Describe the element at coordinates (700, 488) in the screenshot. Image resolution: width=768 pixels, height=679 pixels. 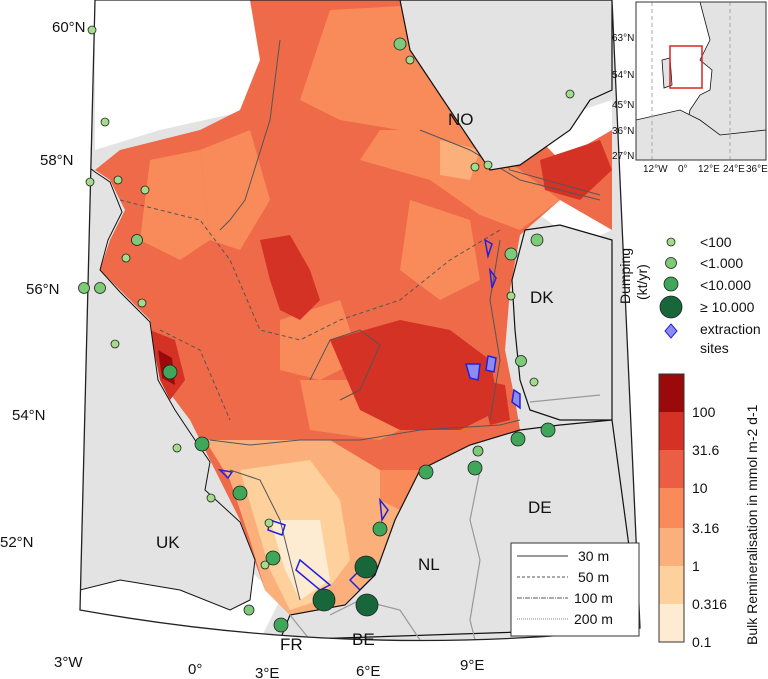
I see `svg-text: 10` at that location.